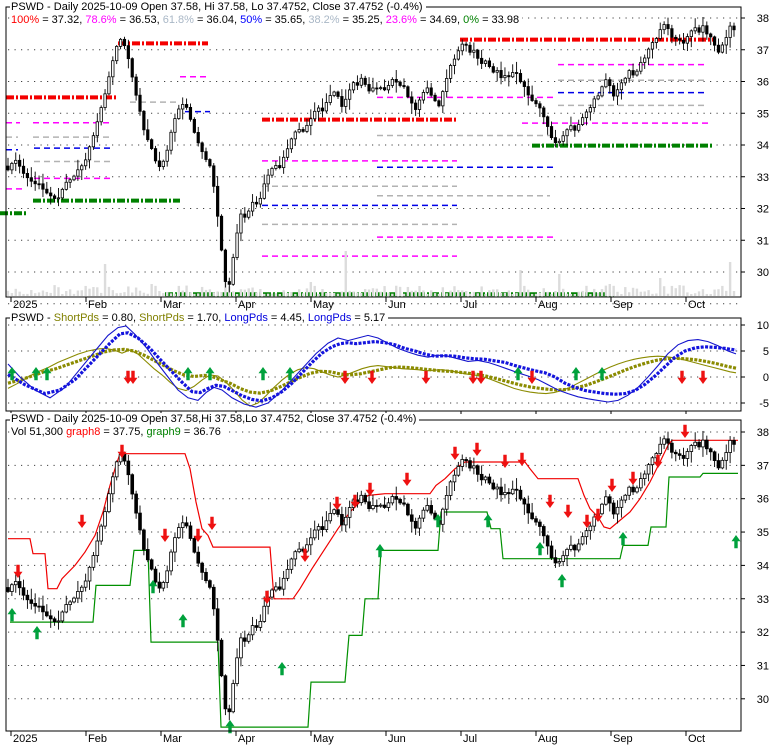  I want to click on y-axis-label: 37, so click(763, 466).